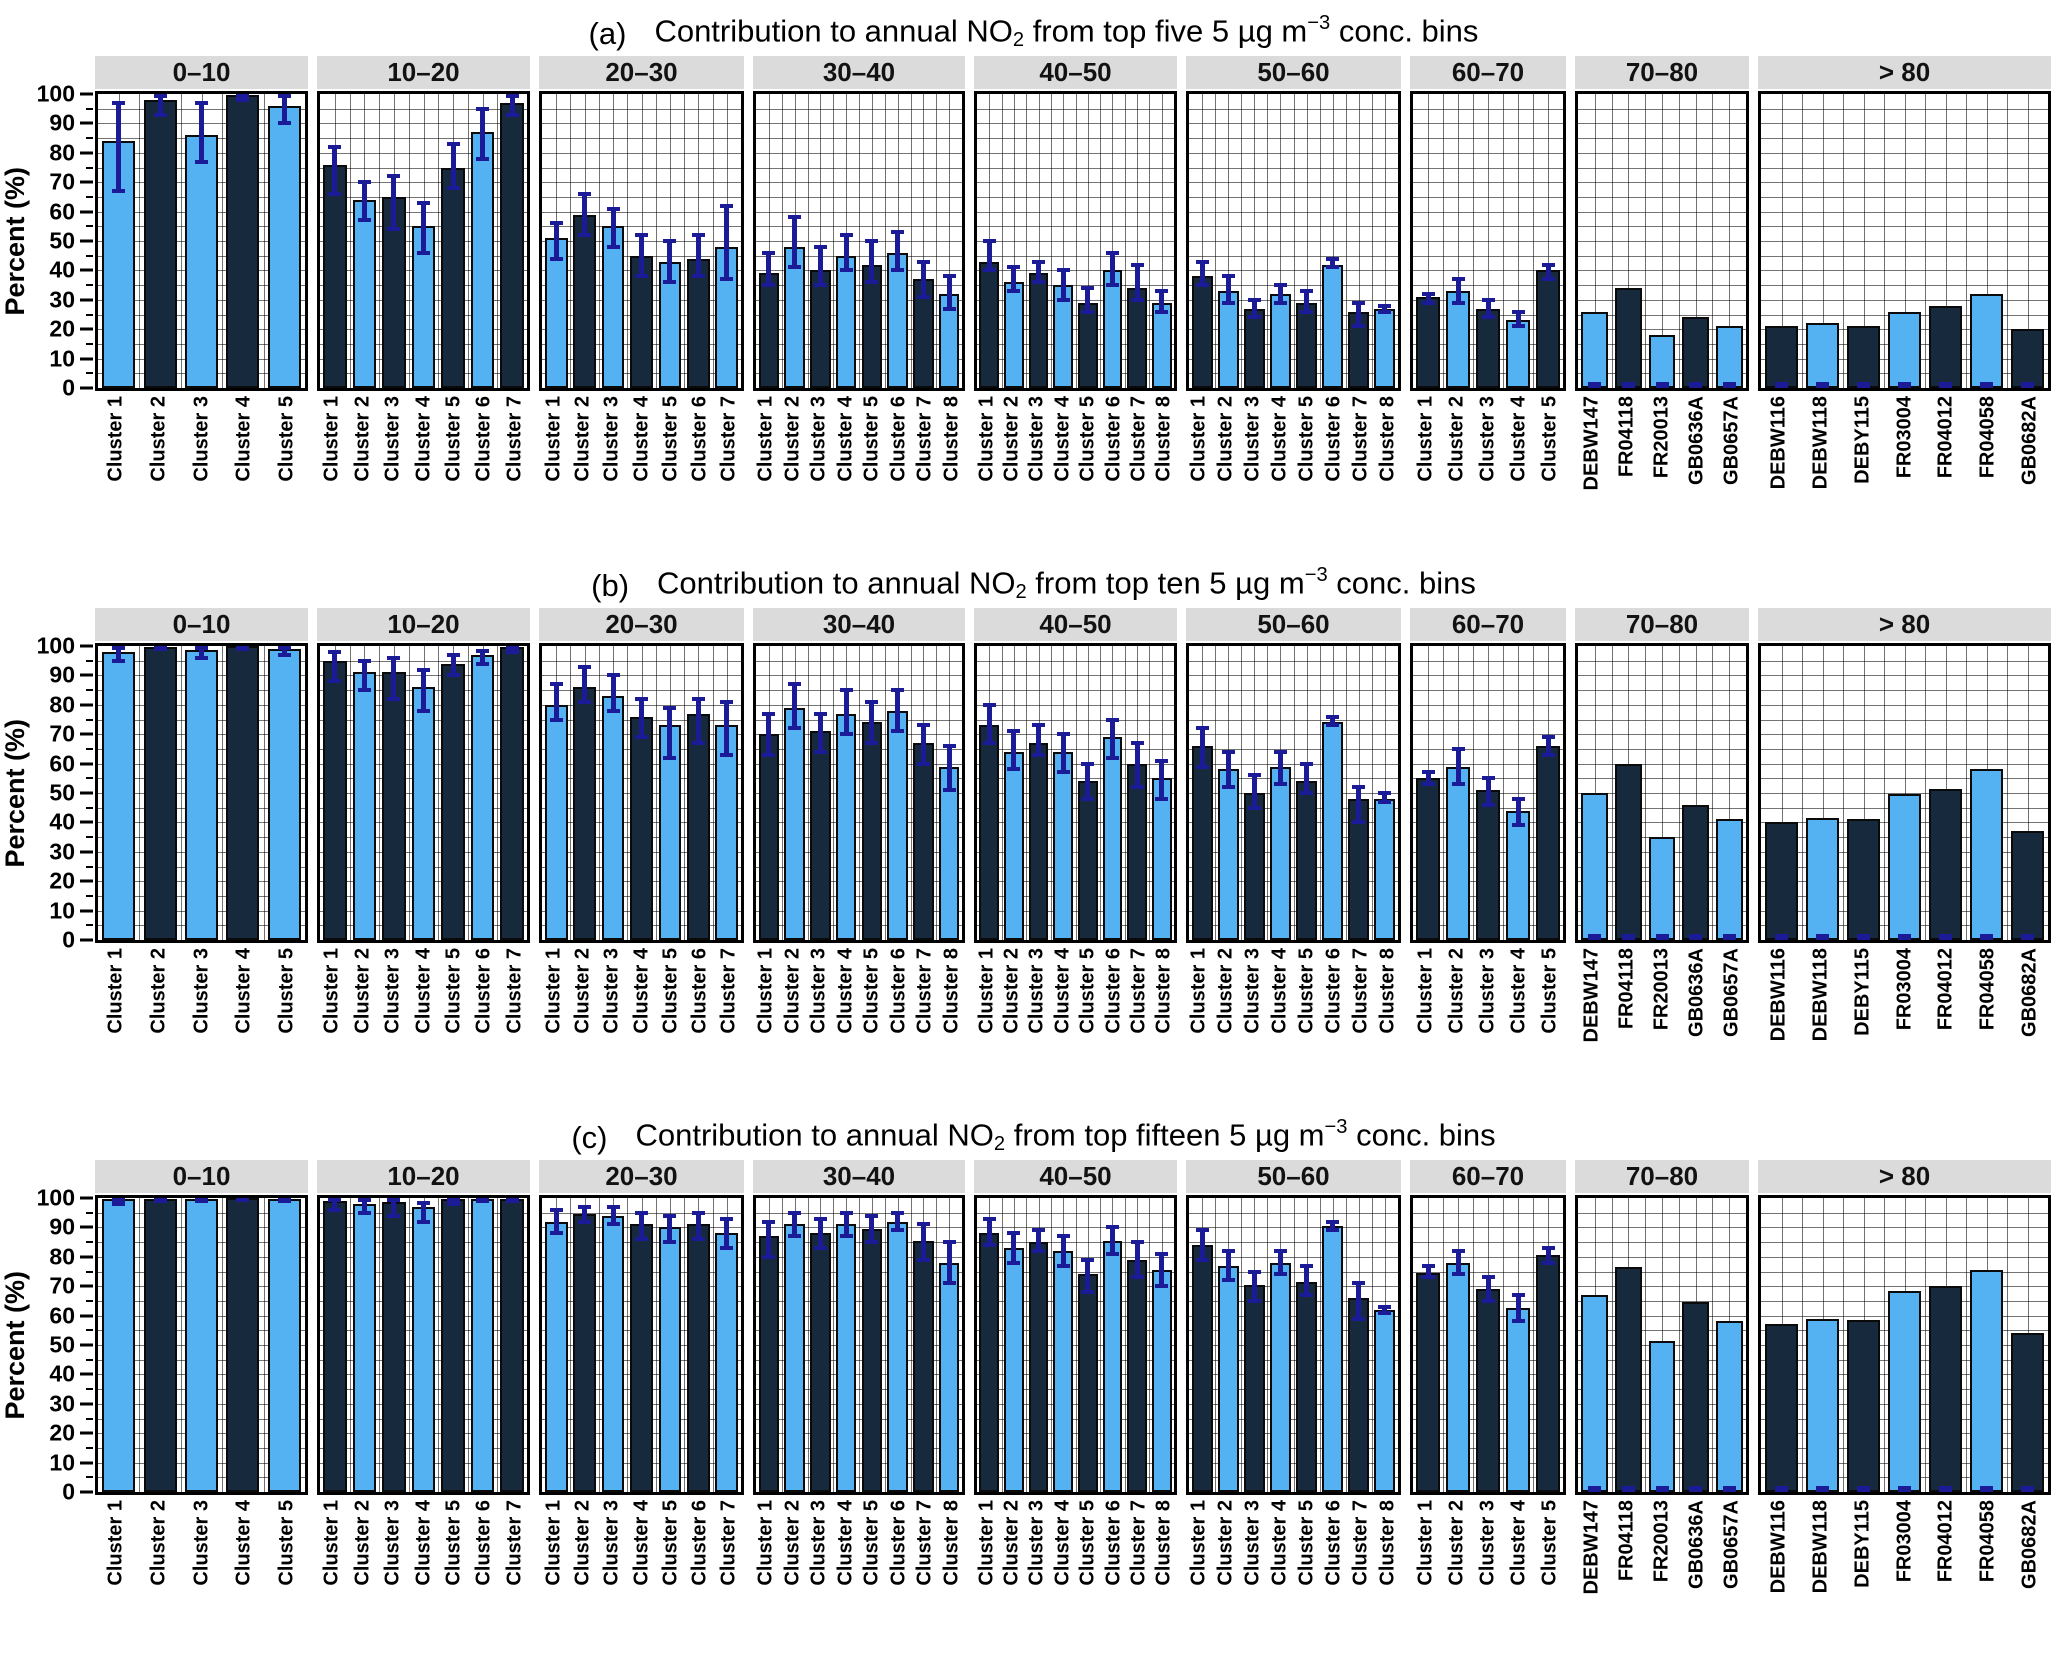 The height and width of the screenshot is (1656, 2067). Describe the element at coordinates (1165, 583) in the screenshot. I see `title-text: from top ten 5 µg m` at that location.